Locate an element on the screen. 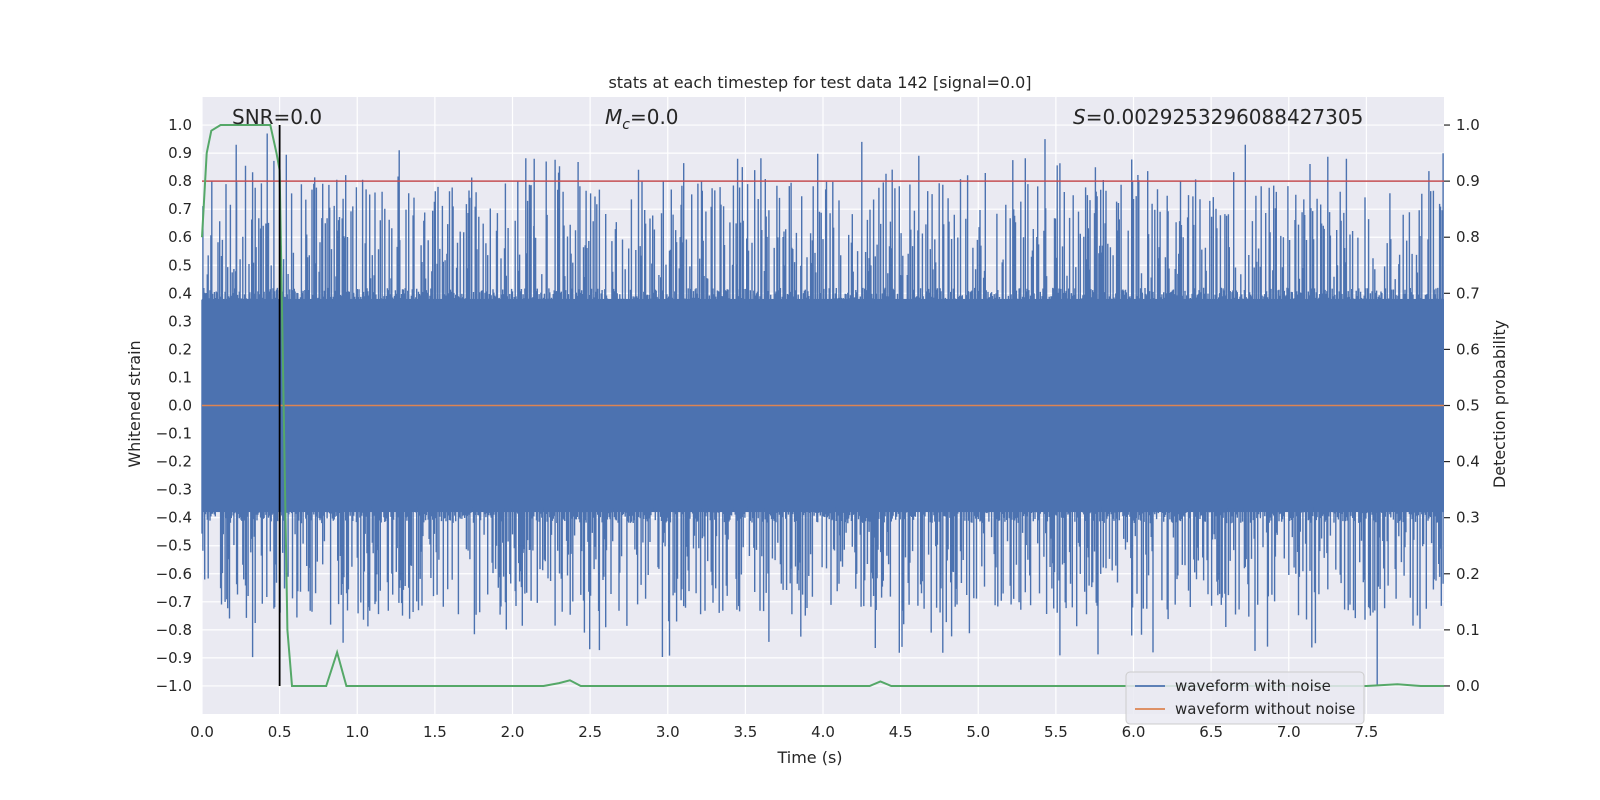  y-tick-label: −1.0 is located at coordinates (174, 686).